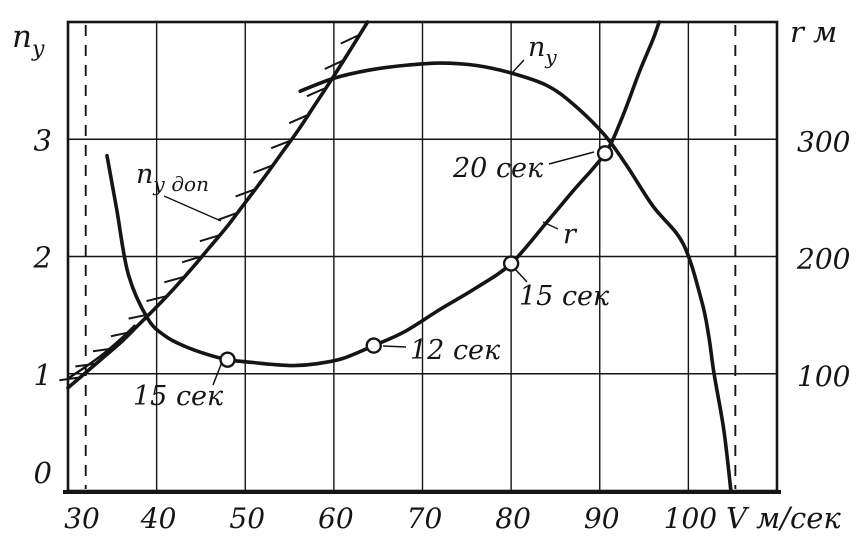 This screenshot has width=868, height=550. I want to click on marker-20-сек-3, so click(605, 153).